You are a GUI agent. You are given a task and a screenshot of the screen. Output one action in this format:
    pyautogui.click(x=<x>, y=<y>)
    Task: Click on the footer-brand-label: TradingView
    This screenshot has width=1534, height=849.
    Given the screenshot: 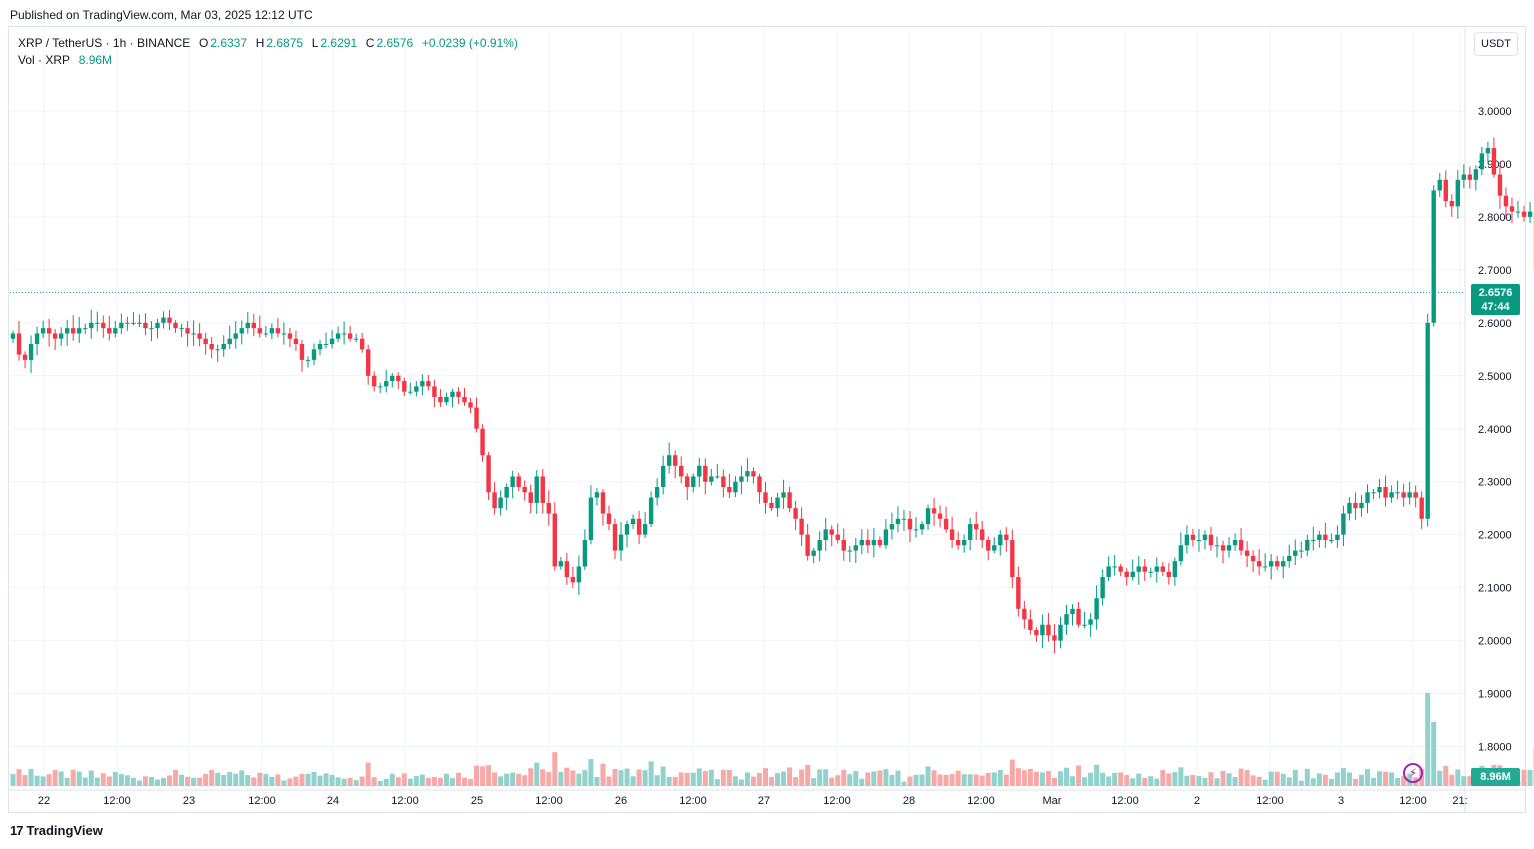 What is the action you would take?
    pyautogui.click(x=64, y=830)
    